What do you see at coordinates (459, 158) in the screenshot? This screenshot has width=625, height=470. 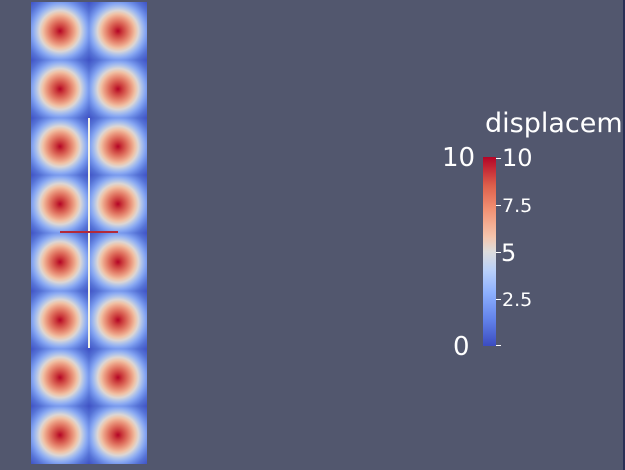 I see `legend-range-max-label: 10` at bounding box center [459, 158].